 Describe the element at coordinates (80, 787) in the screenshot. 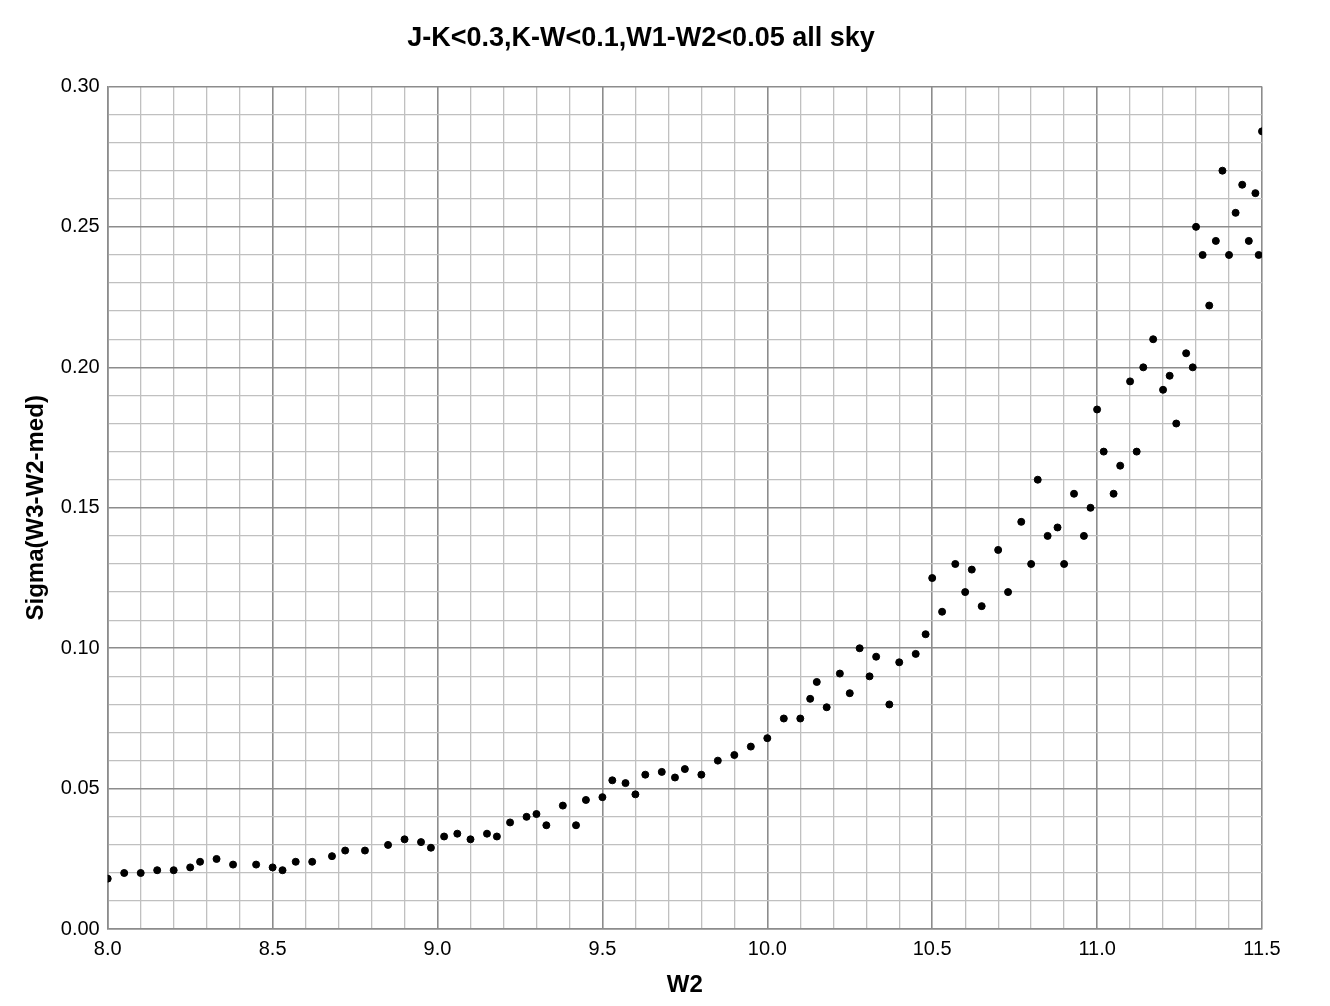

I see `y-tick-label: 0.05` at that location.